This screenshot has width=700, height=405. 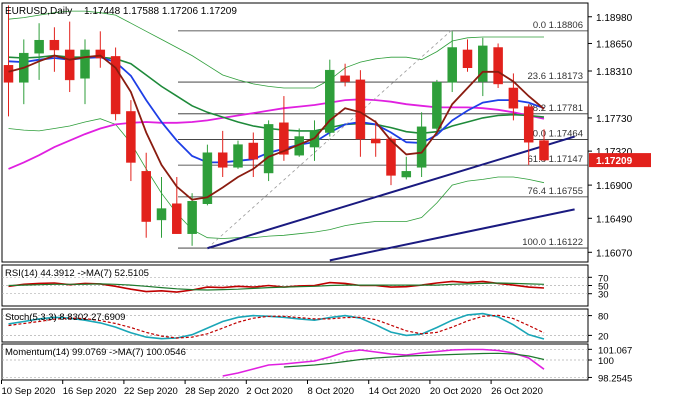 What do you see at coordinates (276, 49) in the screenshot?
I see `bollinger-upper-line` at bounding box center [276, 49].